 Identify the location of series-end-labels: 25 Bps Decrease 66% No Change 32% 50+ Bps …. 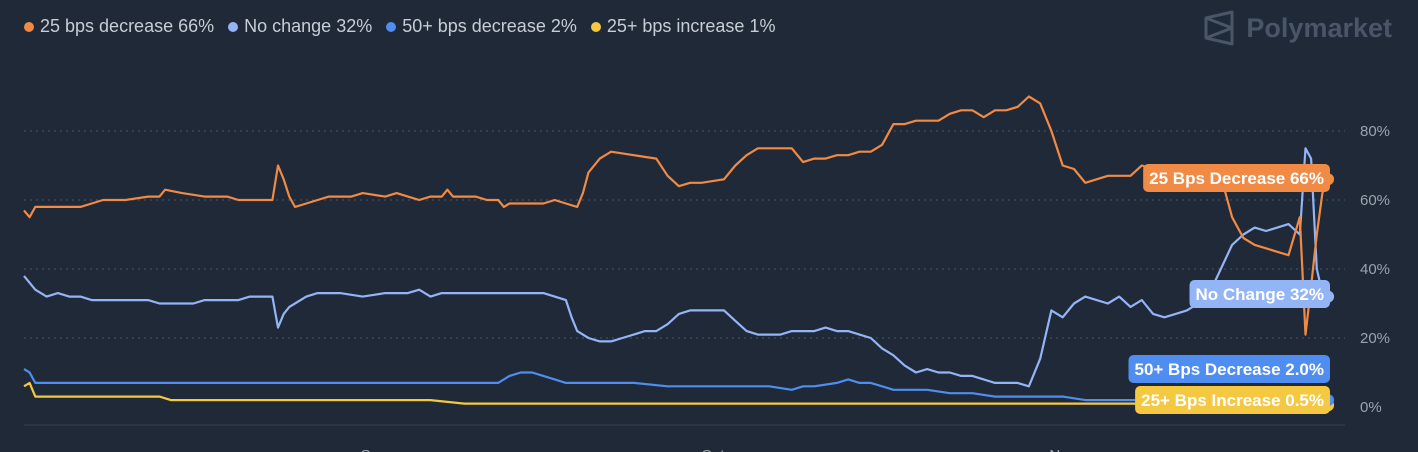
(1229, 289).